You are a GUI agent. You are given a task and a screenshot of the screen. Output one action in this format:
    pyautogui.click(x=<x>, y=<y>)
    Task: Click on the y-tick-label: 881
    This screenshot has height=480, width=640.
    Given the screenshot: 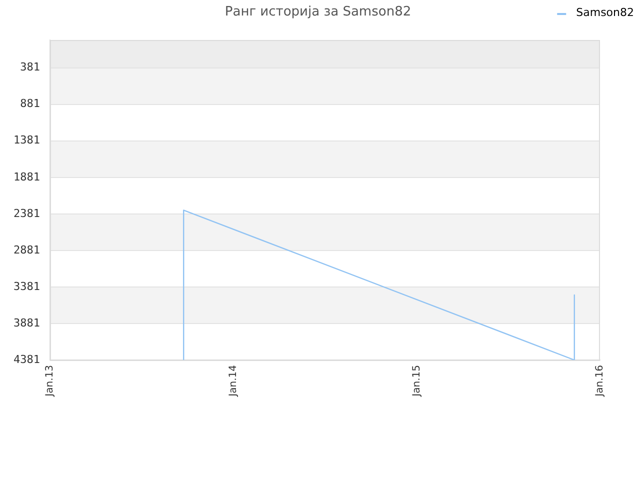 What is the action you would take?
    pyautogui.click(x=30, y=103)
    